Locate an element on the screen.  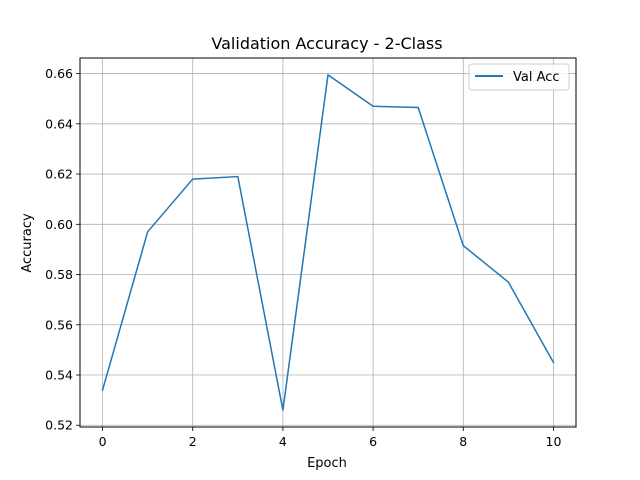
x-tick-label: 2 is located at coordinates (193, 441).